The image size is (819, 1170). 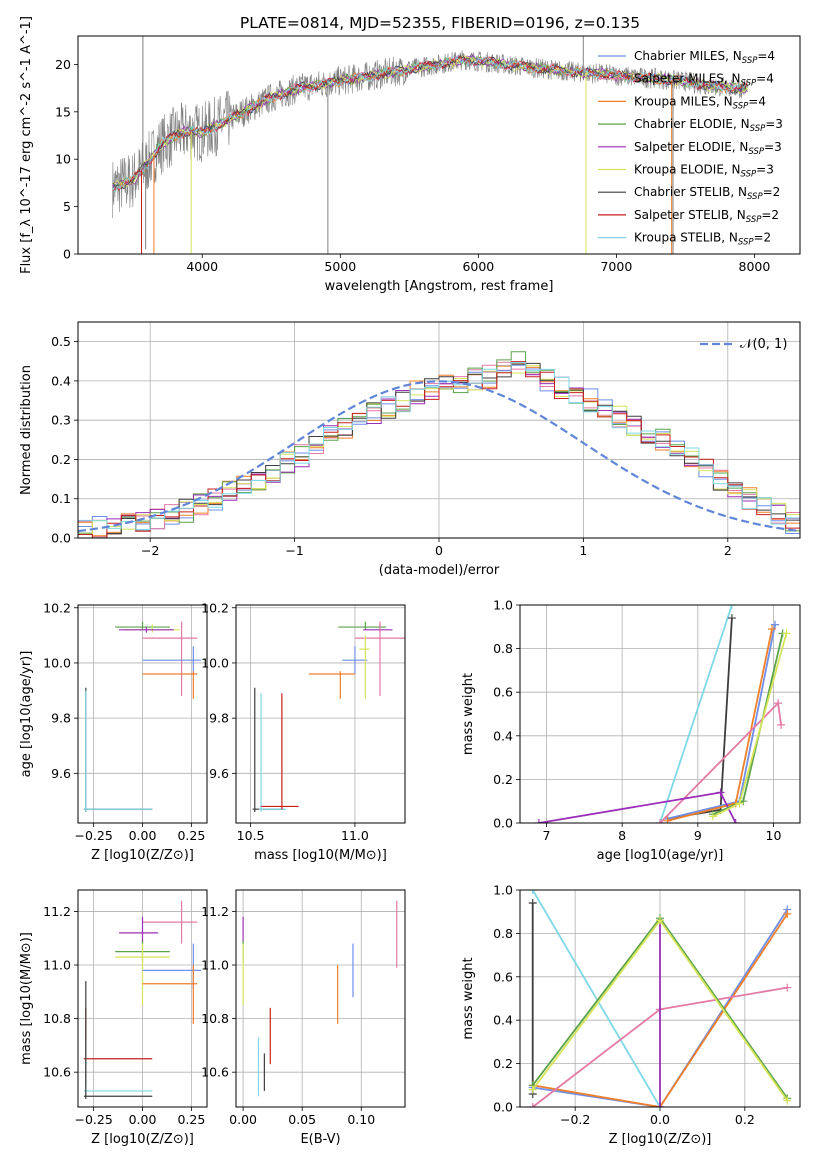 What do you see at coordinates (150, 550) in the screenshot?
I see `x-tick-label: −2` at bounding box center [150, 550].